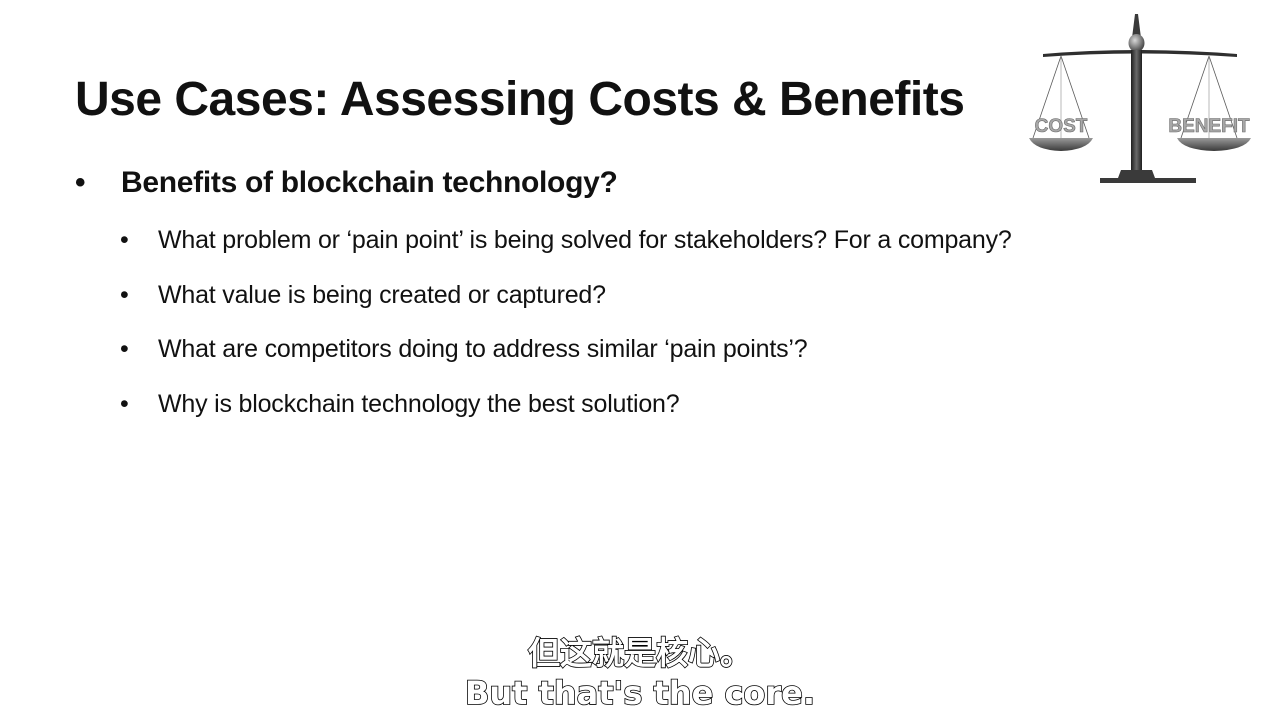 The image size is (1280, 720). What do you see at coordinates (520, 99) in the screenshot?
I see `slide-title: Use Cases: Assessing Costs & Benefits` at bounding box center [520, 99].